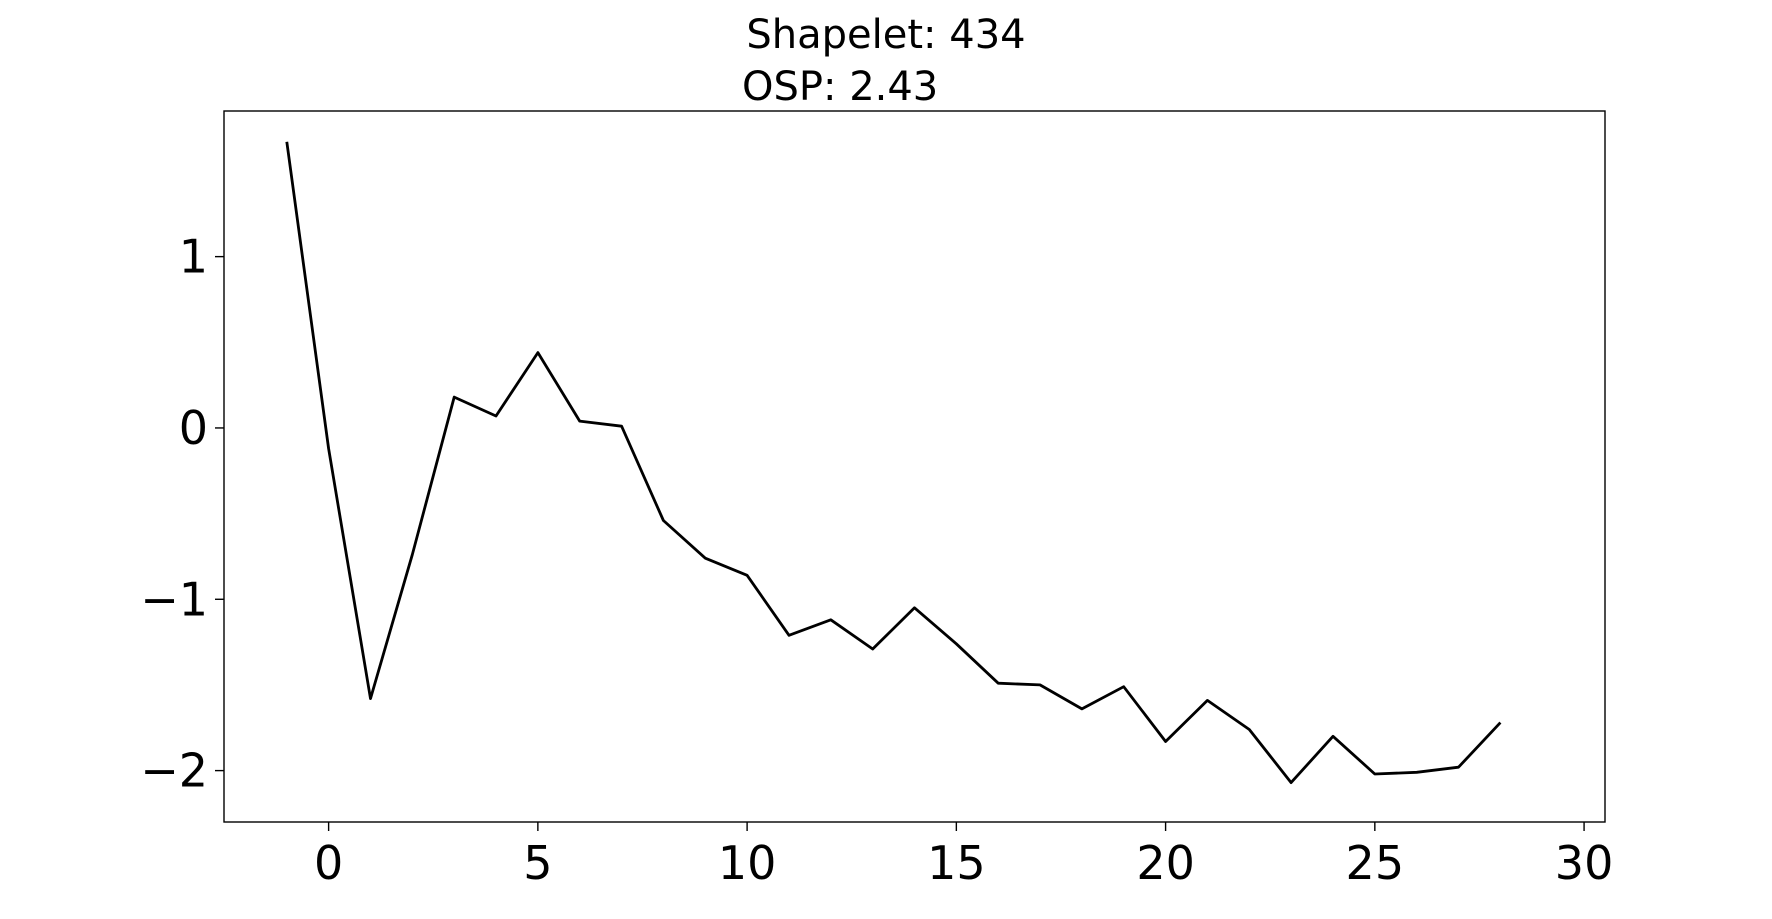  I want to click on y-tick-label: −2, so click(174, 771).